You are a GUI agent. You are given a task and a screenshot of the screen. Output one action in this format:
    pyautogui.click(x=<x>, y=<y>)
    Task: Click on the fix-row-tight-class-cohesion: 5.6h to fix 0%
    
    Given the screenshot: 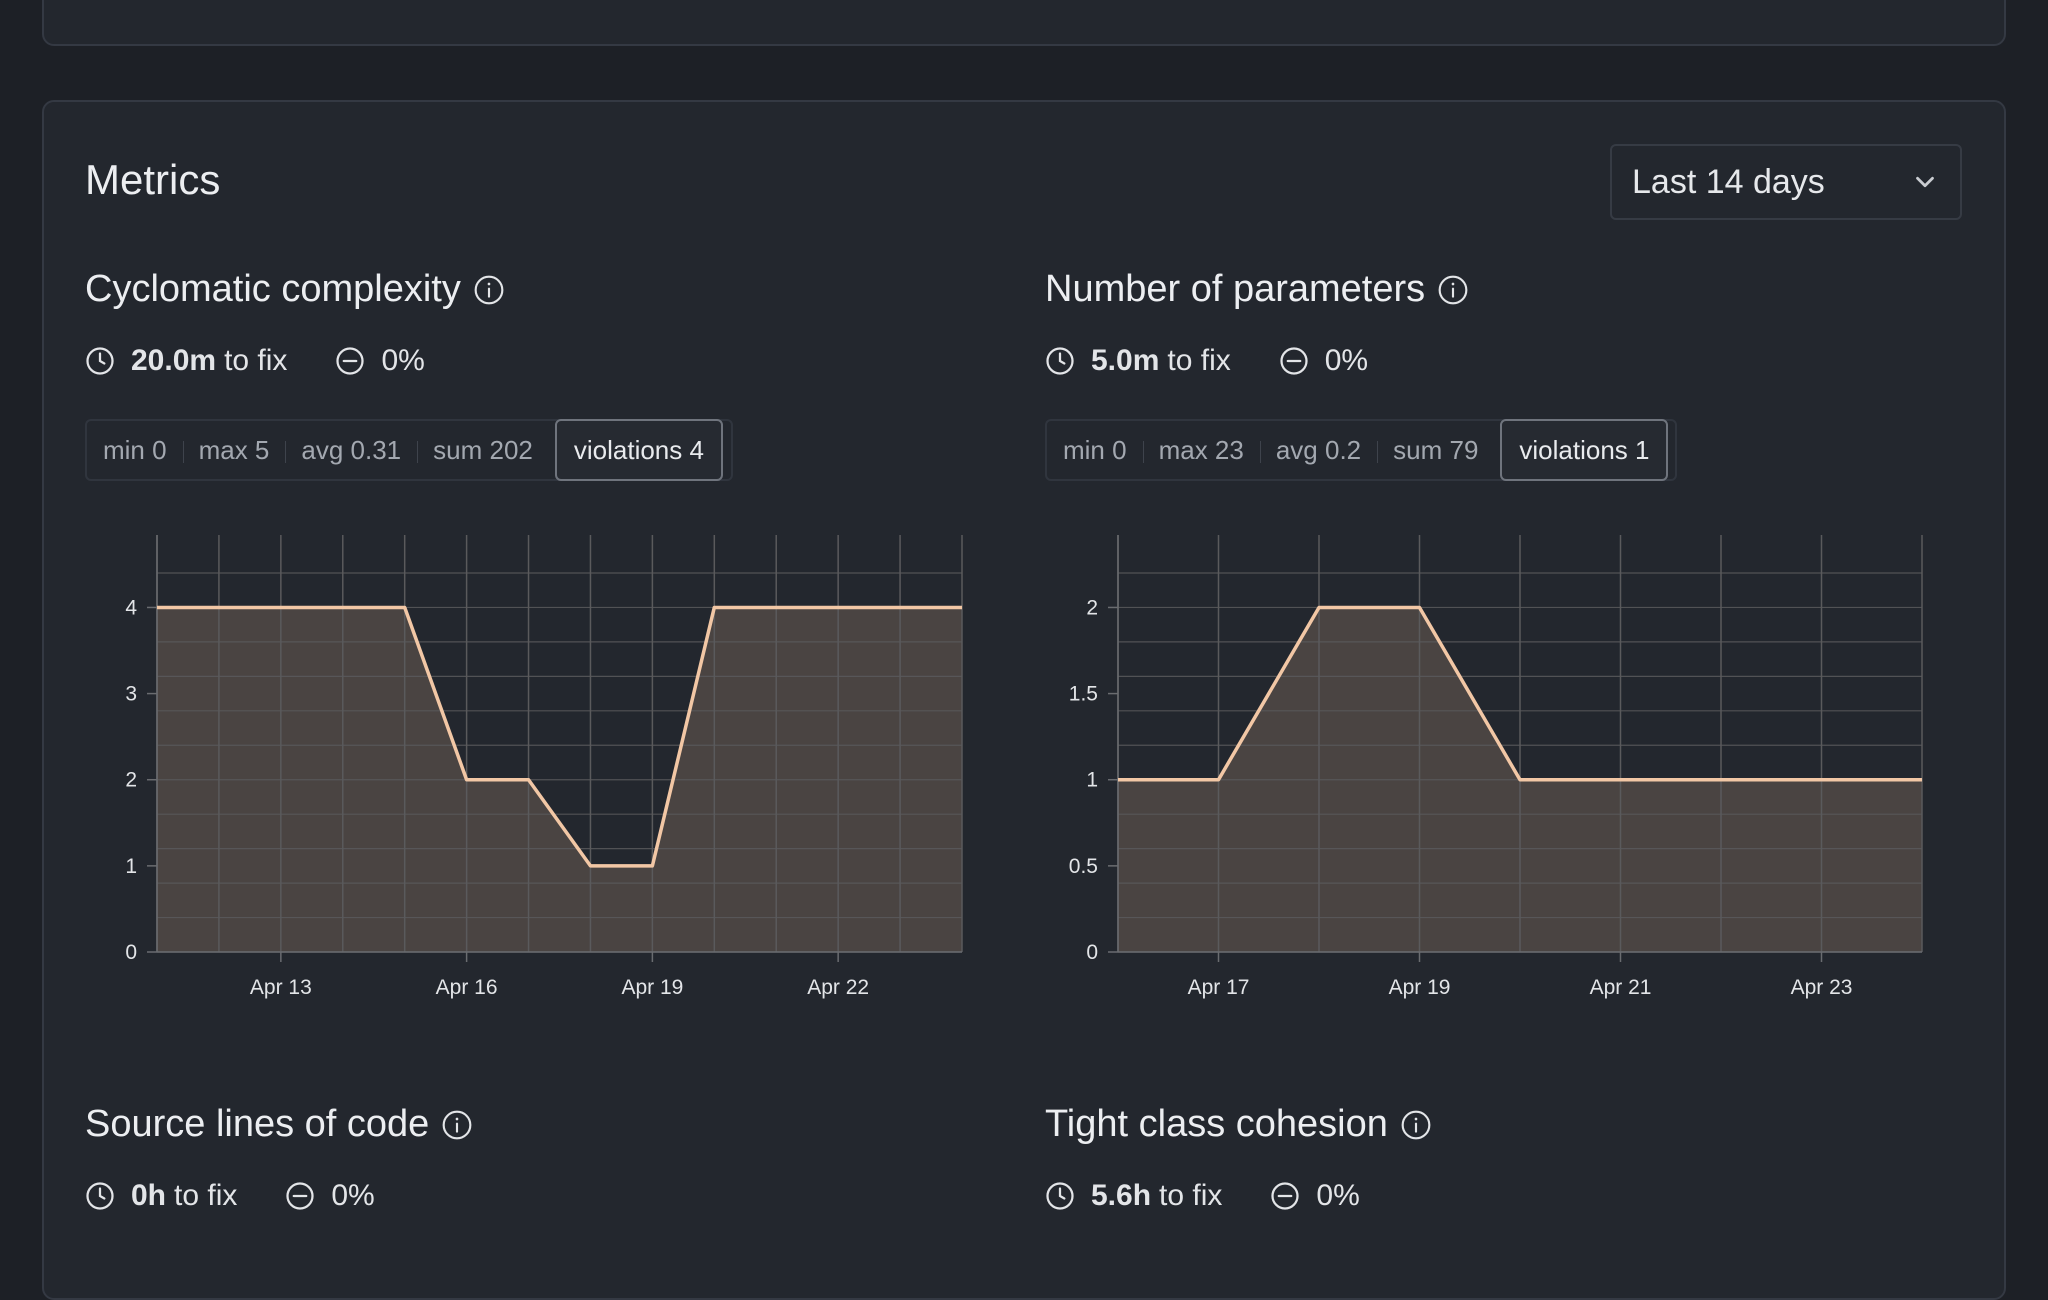 What is the action you would take?
    pyautogui.click(x=1202, y=1196)
    